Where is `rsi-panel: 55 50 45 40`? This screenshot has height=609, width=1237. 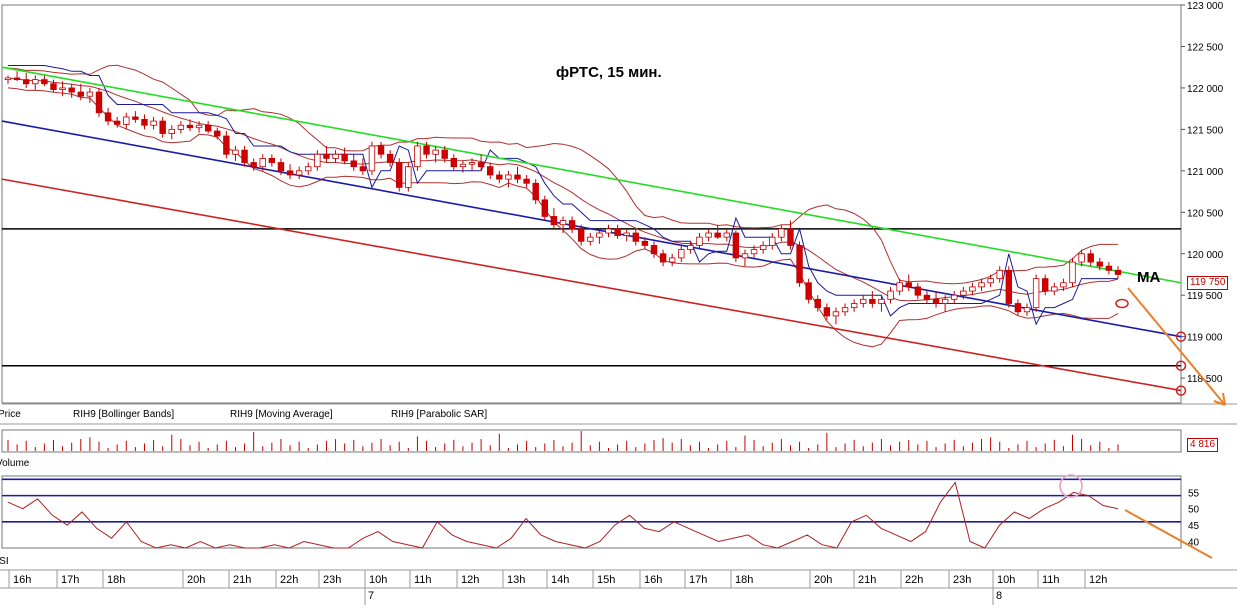 rsi-panel: 55 50 45 40 is located at coordinates (600, 512).